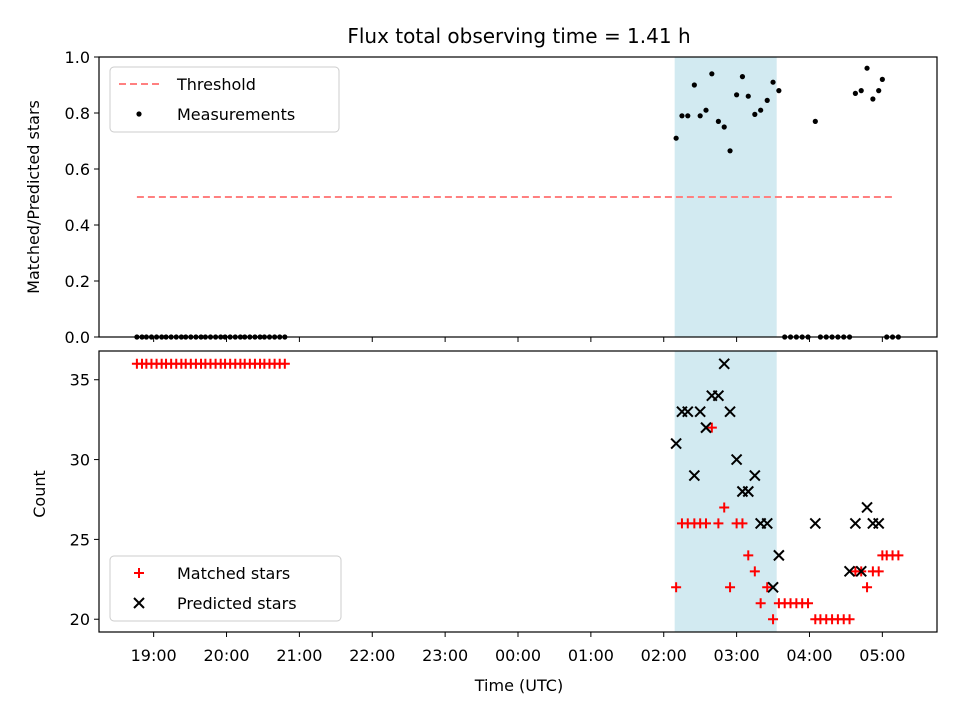  What do you see at coordinates (591, 655) in the screenshot?
I see `x-tick-label: 01:00` at bounding box center [591, 655].